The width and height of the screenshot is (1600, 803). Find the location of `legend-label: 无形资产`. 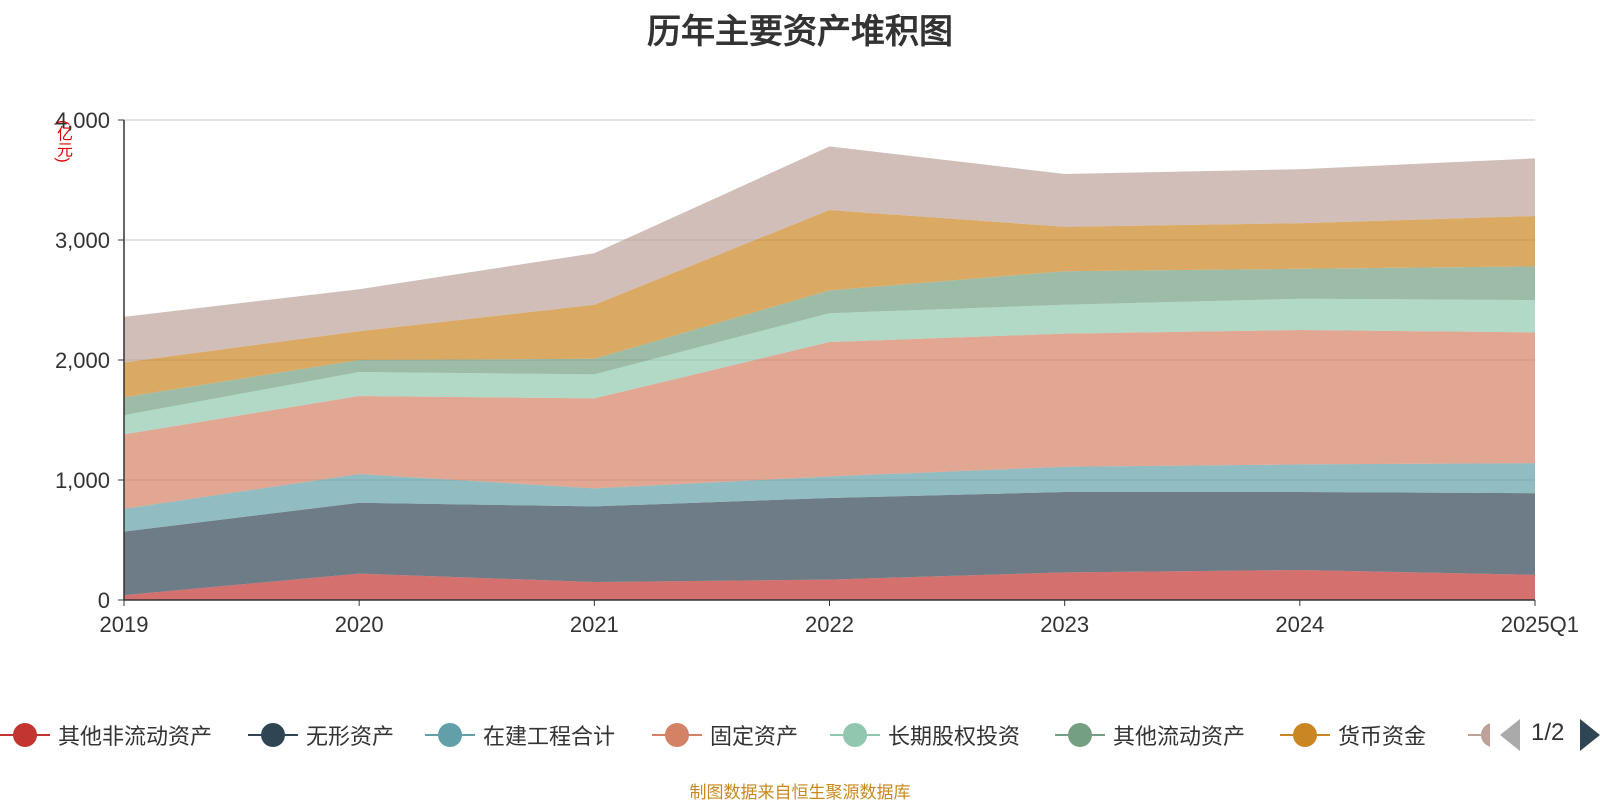

legend-label: 无形资产 is located at coordinates (350, 736).